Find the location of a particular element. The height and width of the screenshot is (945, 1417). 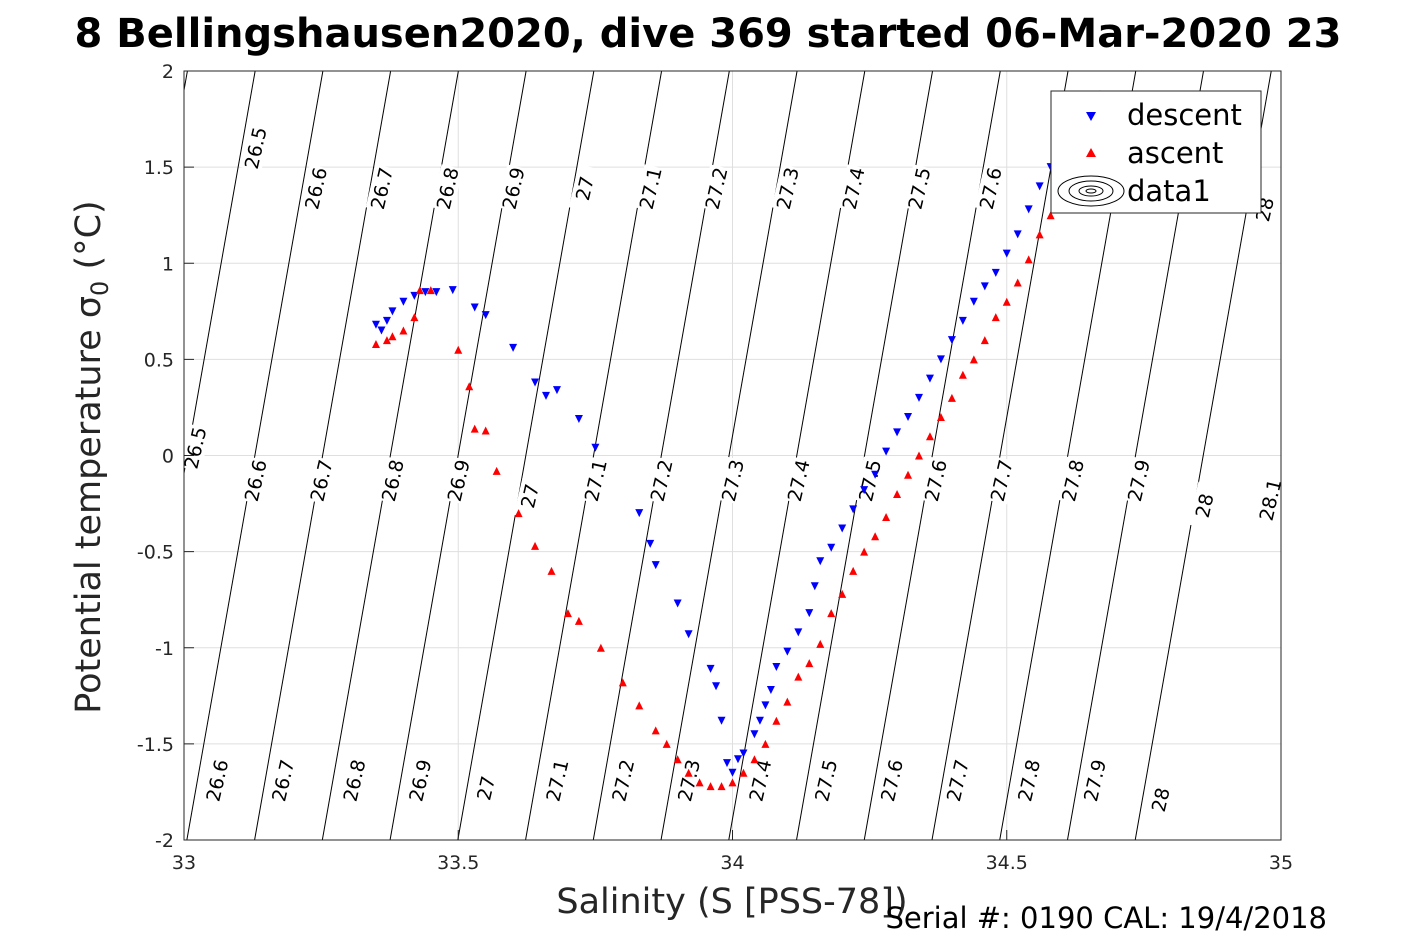

legend-contour-marker is located at coordinates (1091, 191).